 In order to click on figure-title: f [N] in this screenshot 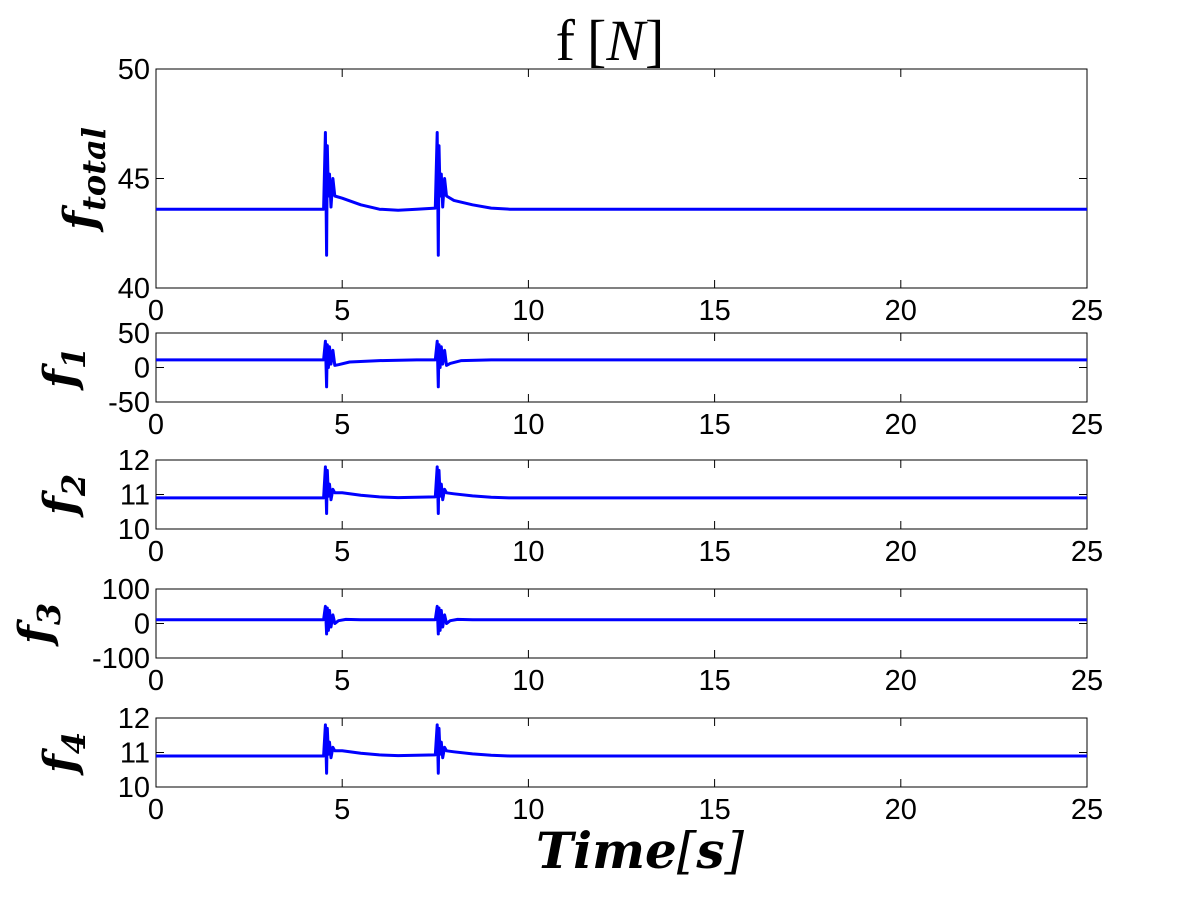, I will do `click(610, 40)`.